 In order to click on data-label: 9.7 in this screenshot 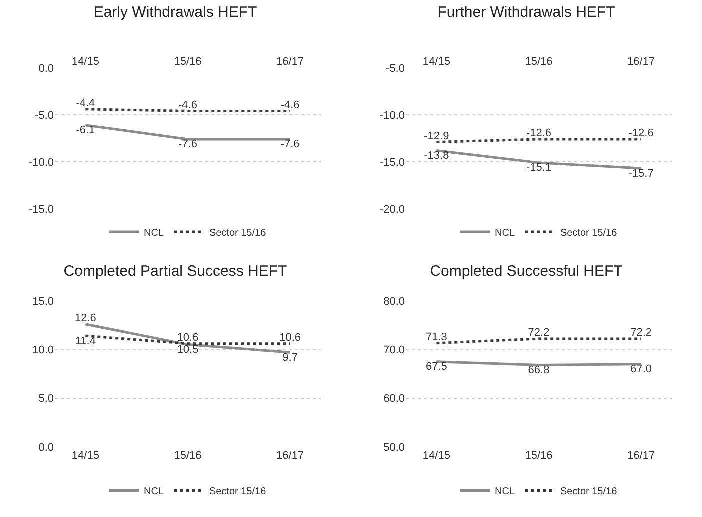, I will do `click(290, 357)`.